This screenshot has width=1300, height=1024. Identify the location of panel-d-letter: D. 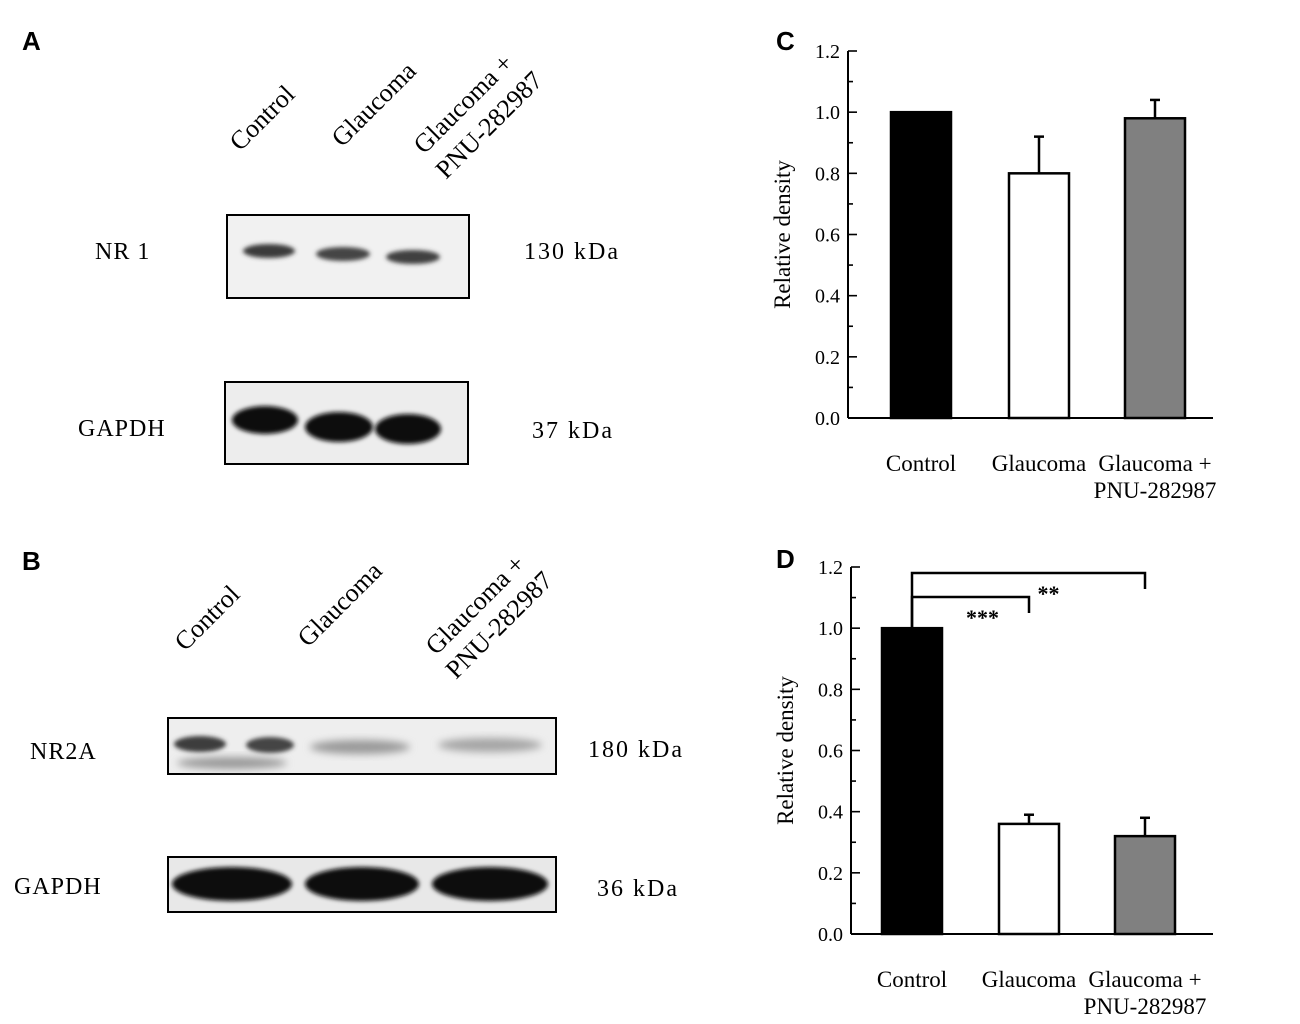
(785, 559).